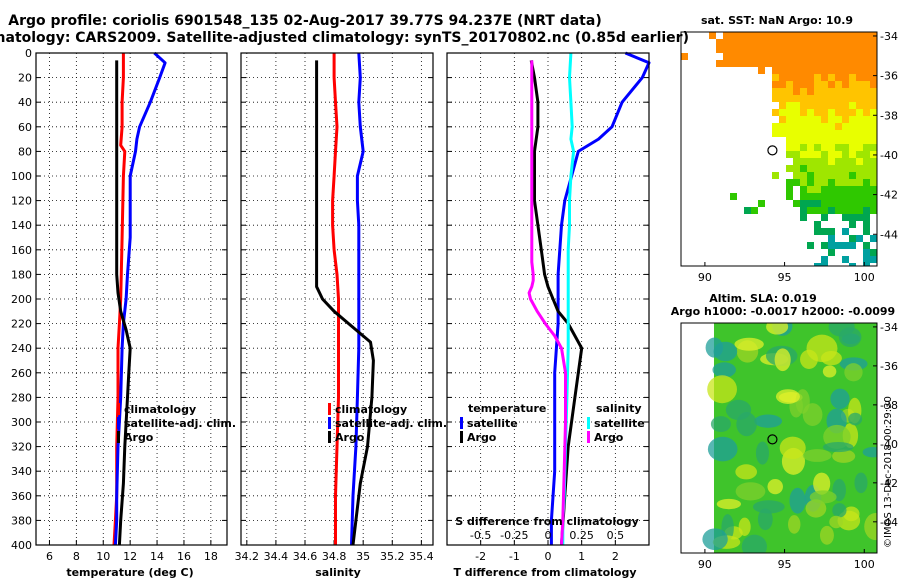  Describe the element at coordinates (785, 564) in the screenshot. I see `map-x-tick-label: 95` at that location.